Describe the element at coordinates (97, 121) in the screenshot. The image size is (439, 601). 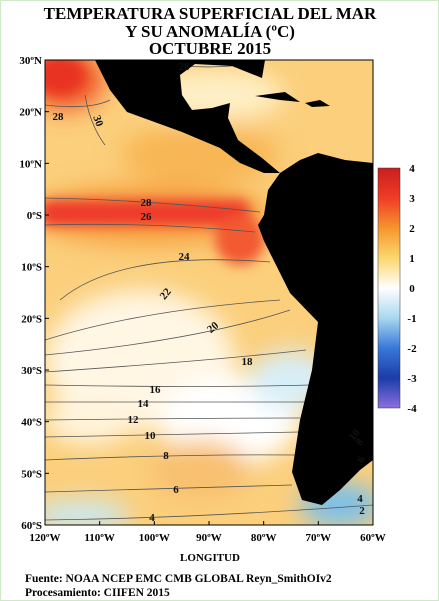
I see `contour-label: 30` at that location.